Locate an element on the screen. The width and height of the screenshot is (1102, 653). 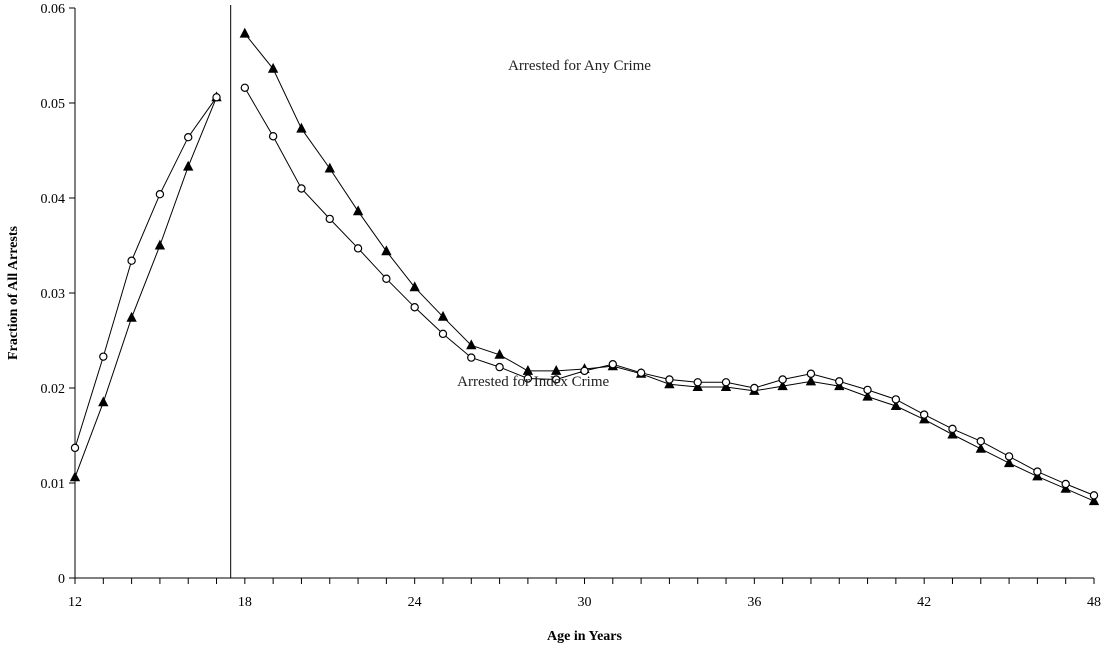
y-tick-label: 0.06 is located at coordinates (53, 9).